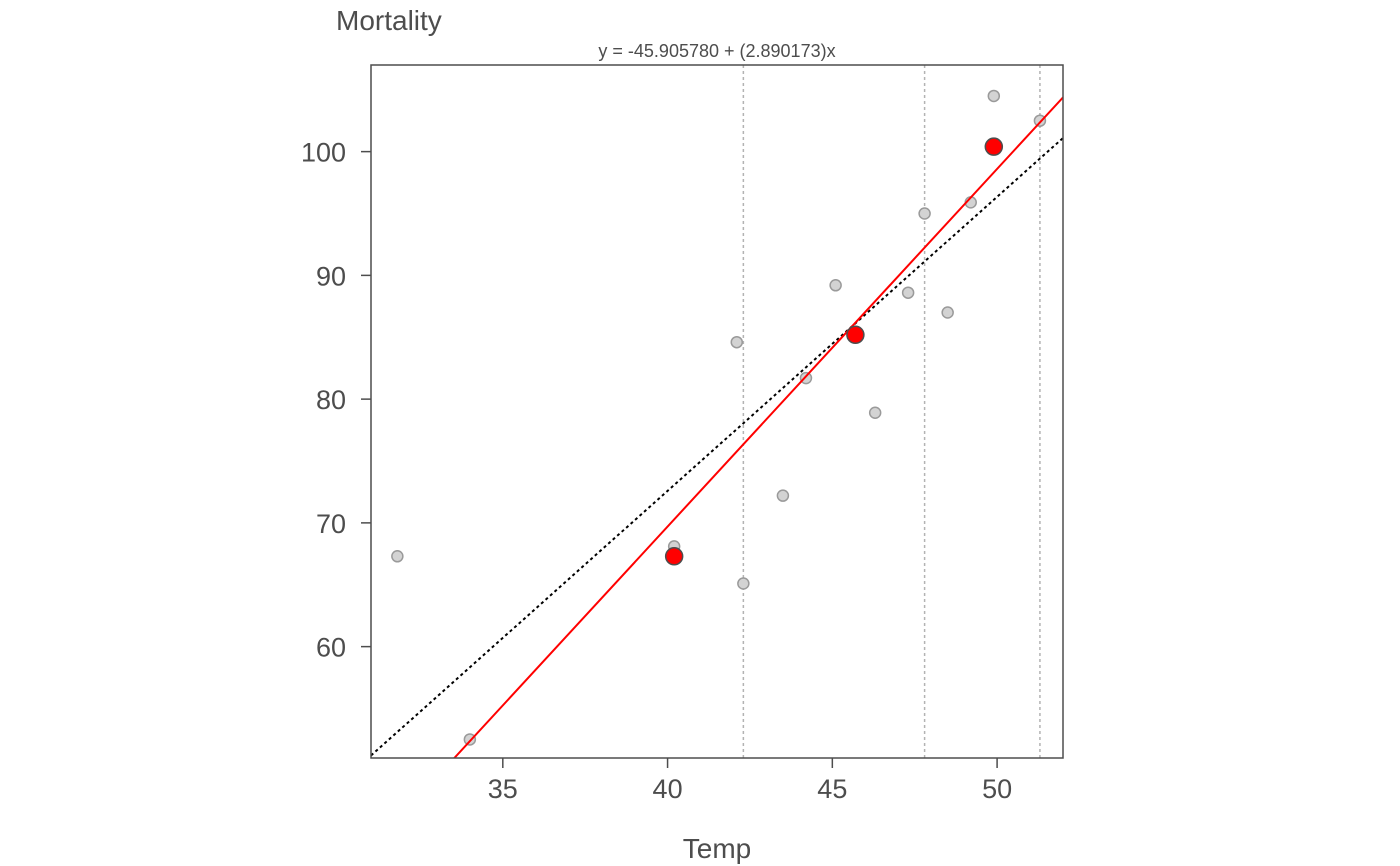  Describe the element at coordinates (389, 20) in the screenshot. I see `y-axis-title: Mortality` at that location.